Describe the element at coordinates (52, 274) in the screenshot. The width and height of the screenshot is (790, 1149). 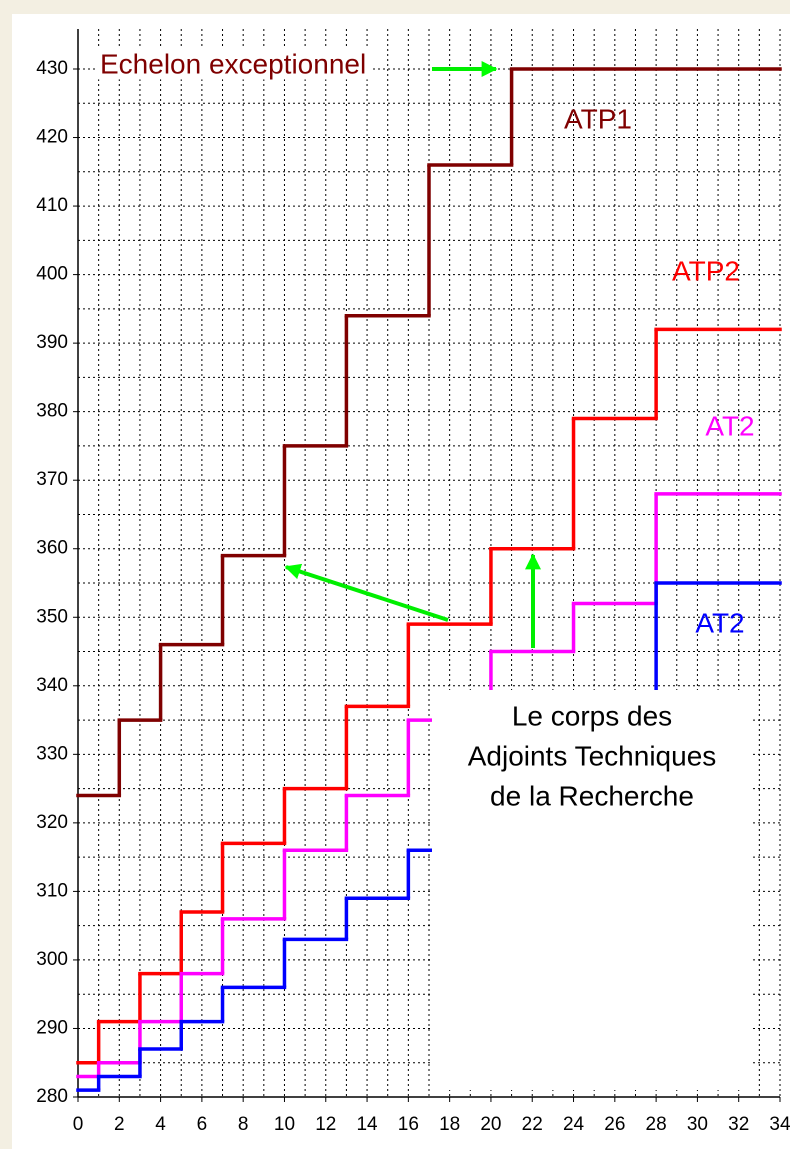
I see `y-tick-label: 400` at that location.